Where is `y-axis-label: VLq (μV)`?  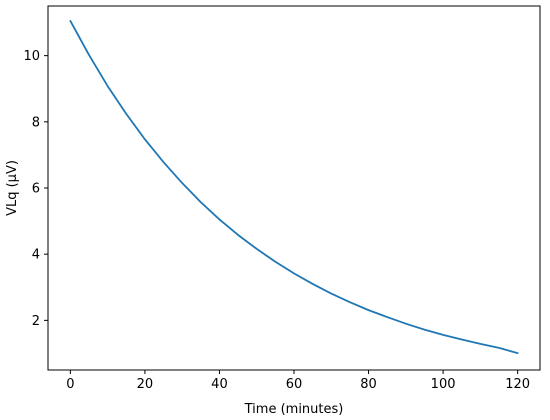 y-axis-label: VLq (μV) is located at coordinates (12, 188).